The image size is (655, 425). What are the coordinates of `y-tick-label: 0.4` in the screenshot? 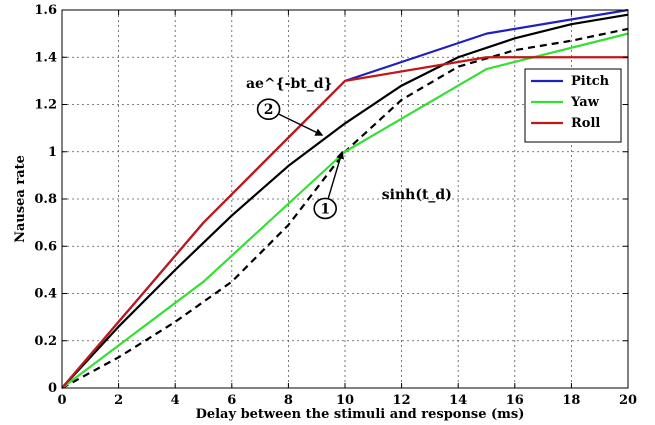 It's located at (45, 294).